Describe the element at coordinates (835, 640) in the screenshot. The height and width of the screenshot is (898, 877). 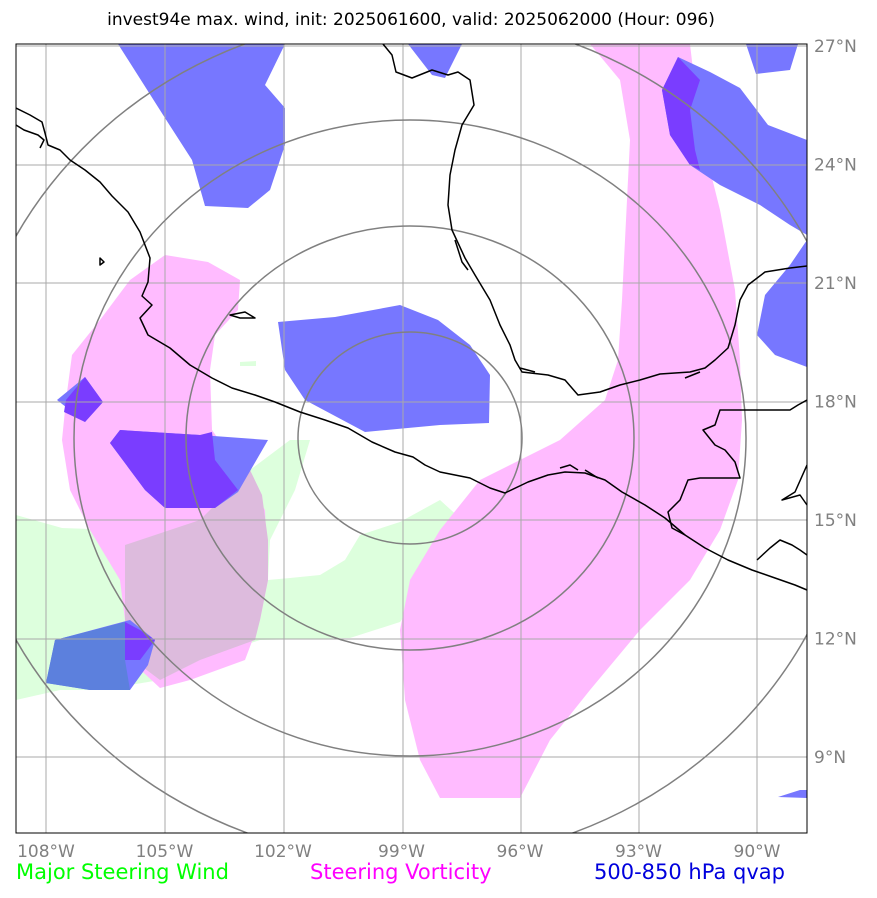
I see `lat-tick-label: 12°N` at that location.